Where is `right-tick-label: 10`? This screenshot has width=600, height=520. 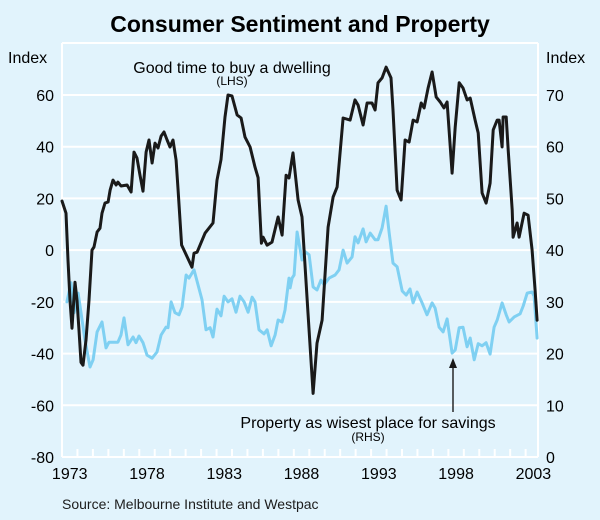
right-tick-label: 10 is located at coordinates (555, 406).